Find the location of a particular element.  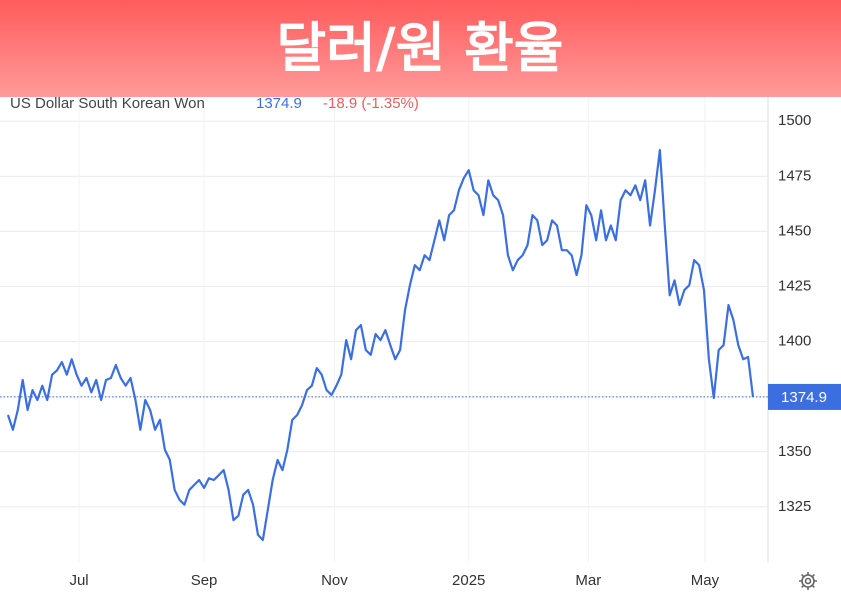

y-tick-label: 1475 is located at coordinates (794, 175).